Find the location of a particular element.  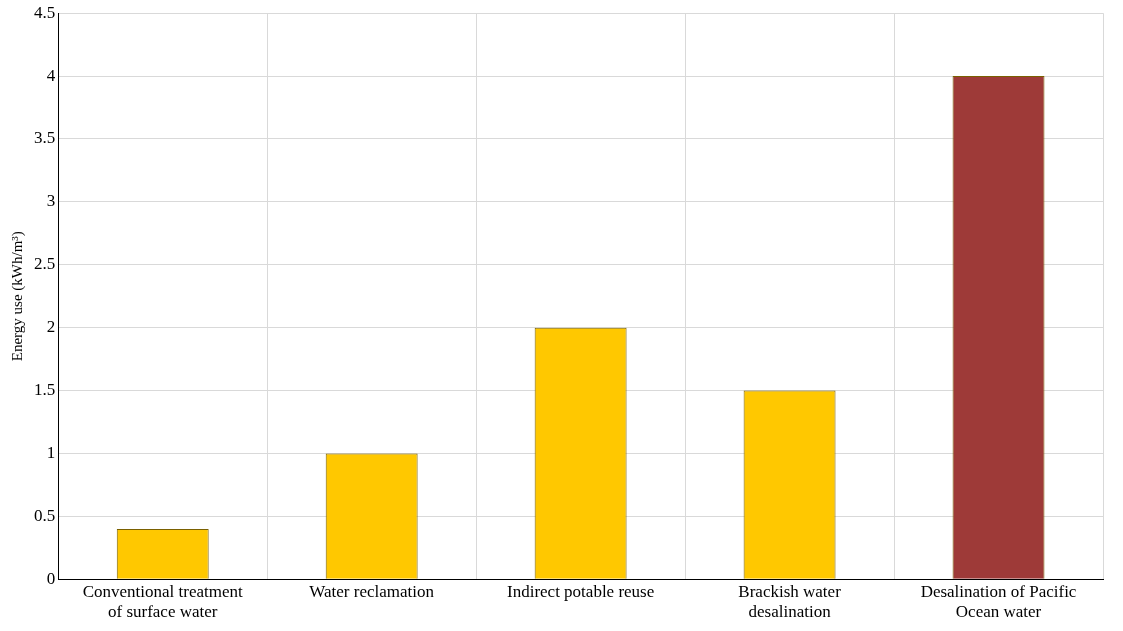

y-axis-title: Energy use (kWh/m³) is located at coordinates (17, 296).